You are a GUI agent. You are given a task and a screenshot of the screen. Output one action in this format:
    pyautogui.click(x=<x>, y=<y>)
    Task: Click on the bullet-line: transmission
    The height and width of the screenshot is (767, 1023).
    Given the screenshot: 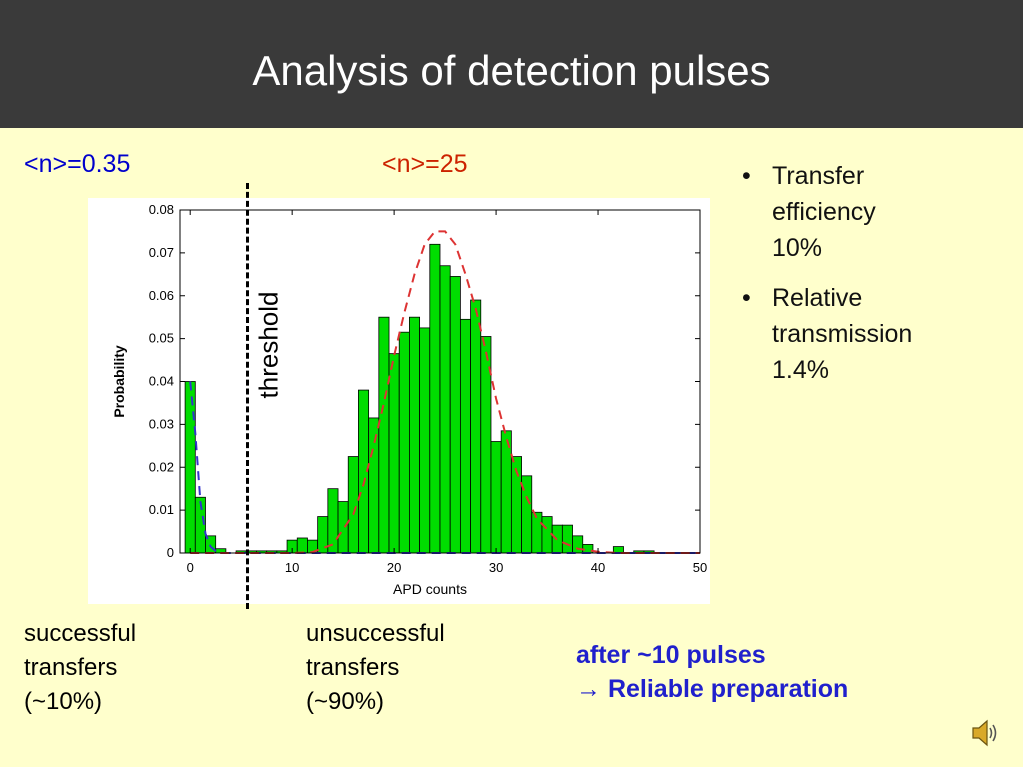 What is the action you would take?
    pyautogui.click(x=842, y=334)
    